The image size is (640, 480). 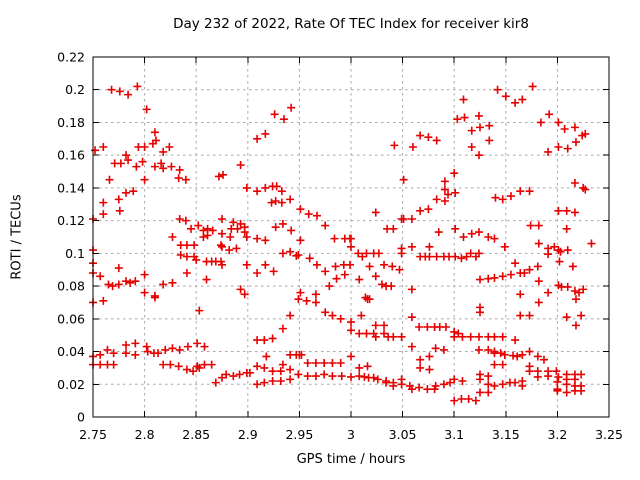 What do you see at coordinates (248, 434) in the screenshot?
I see `x-tick-label: 2.9` at bounding box center [248, 434].